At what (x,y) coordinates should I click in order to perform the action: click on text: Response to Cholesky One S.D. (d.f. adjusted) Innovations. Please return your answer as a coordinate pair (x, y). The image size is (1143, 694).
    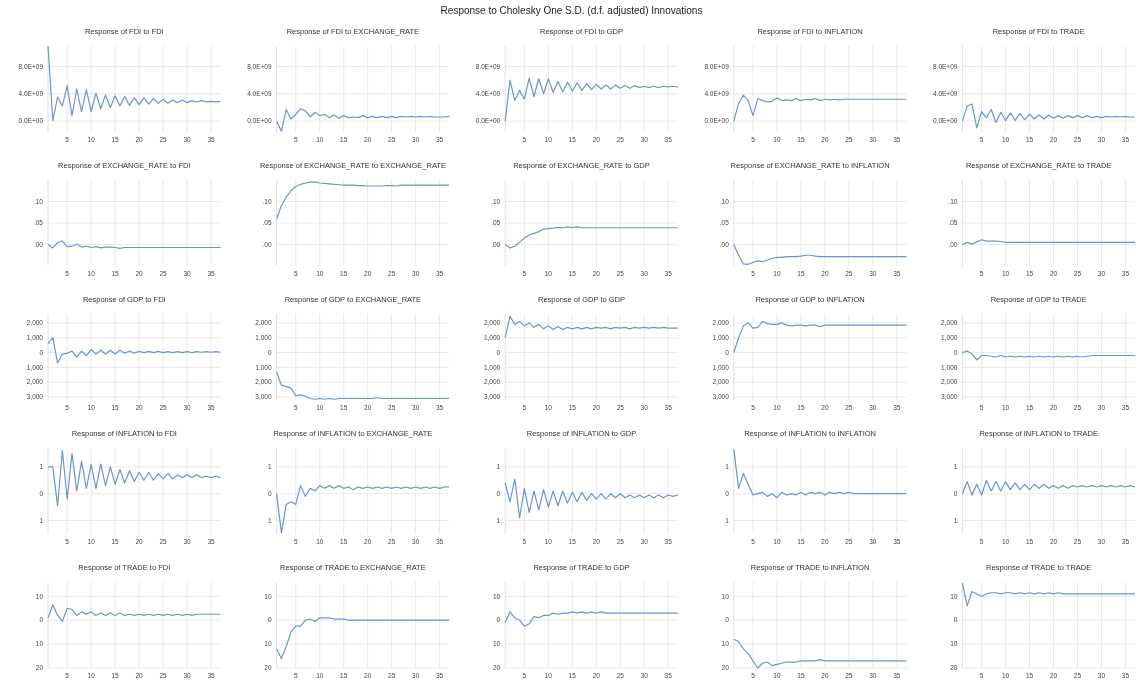
    Looking at the image, I should click on (571, 10).